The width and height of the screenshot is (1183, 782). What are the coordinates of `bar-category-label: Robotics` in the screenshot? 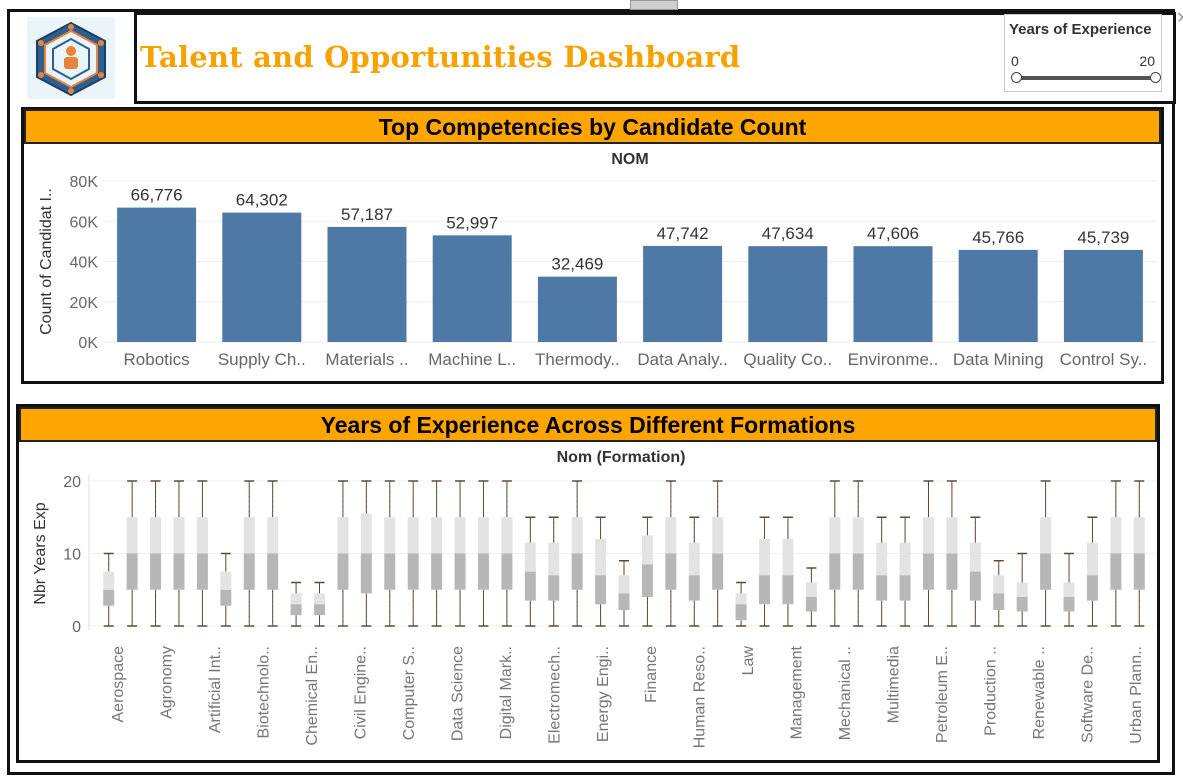 It's located at (157, 359).